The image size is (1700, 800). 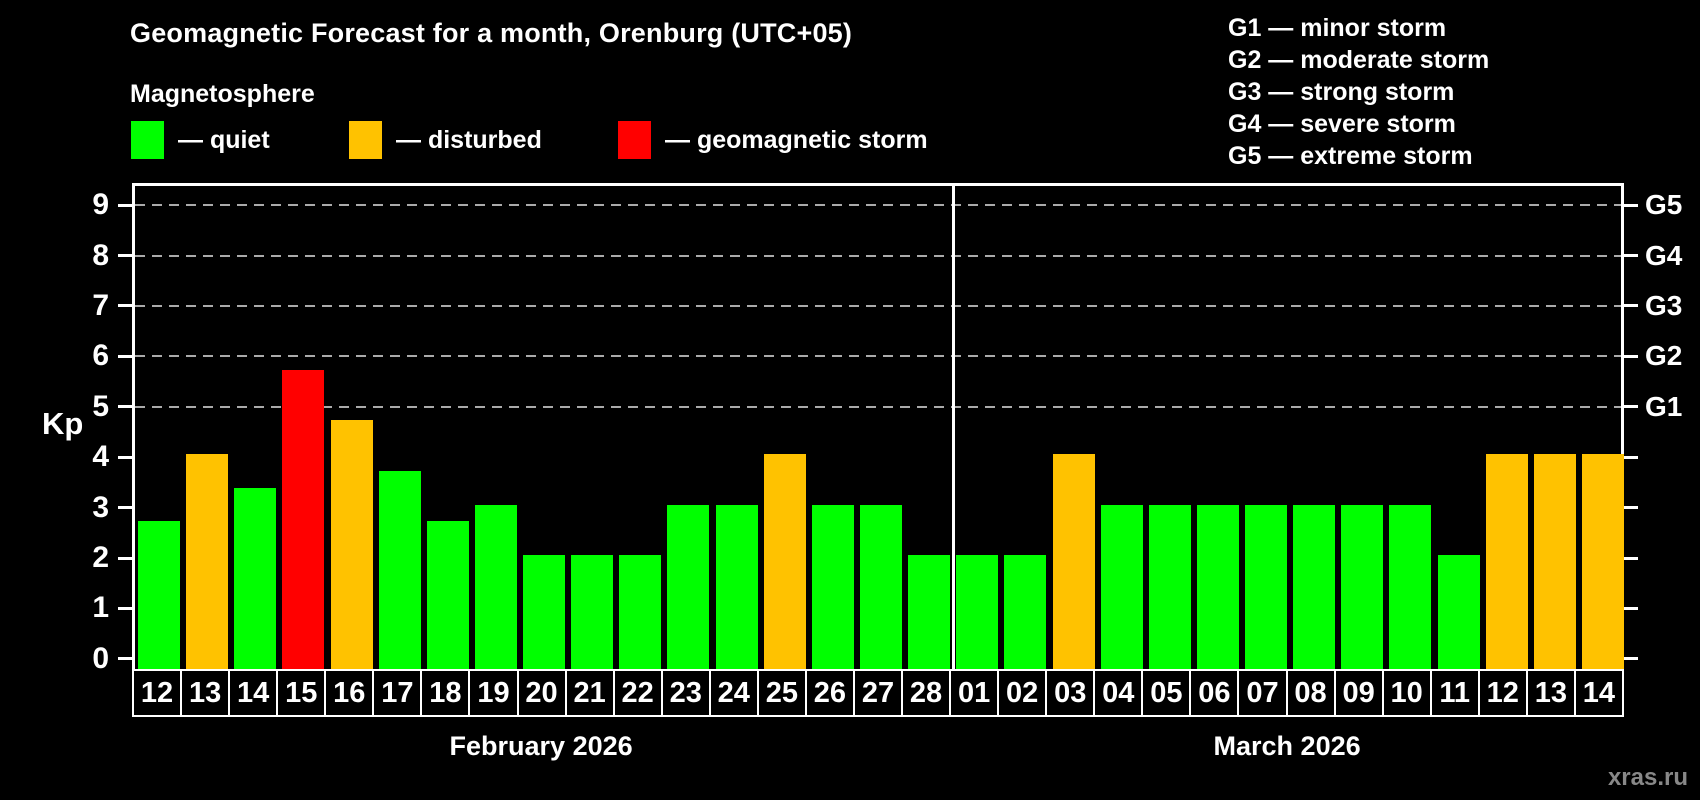 I want to click on date-cell-mar-11: 11, so click(x=1454, y=693).